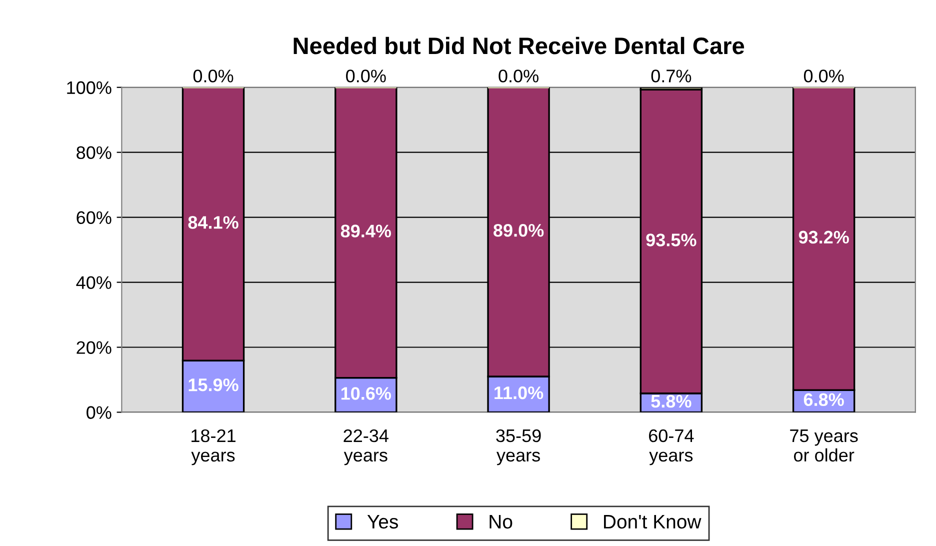 The image size is (936, 546). I want to click on data-label: 5.8%, so click(671, 401).